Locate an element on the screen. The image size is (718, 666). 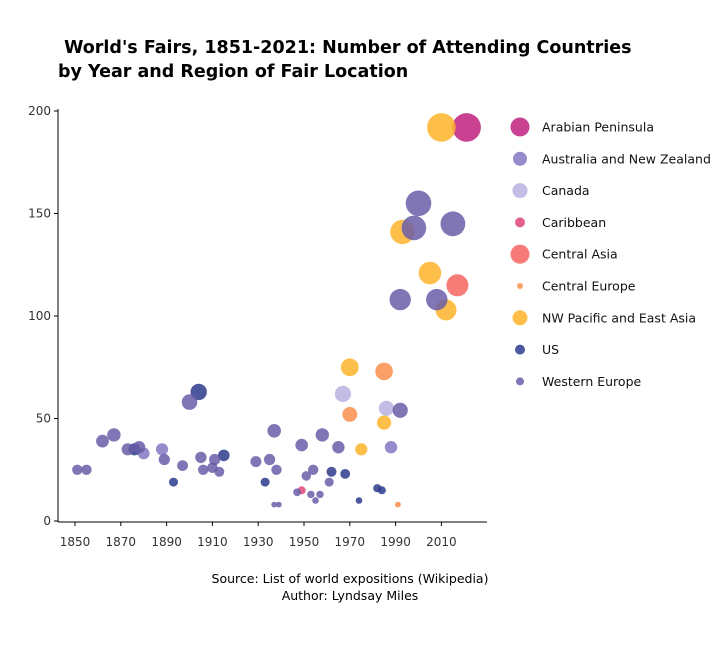
legend-label-arabian-peninsula: Arabian Peninsula is located at coordinates (598, 127).